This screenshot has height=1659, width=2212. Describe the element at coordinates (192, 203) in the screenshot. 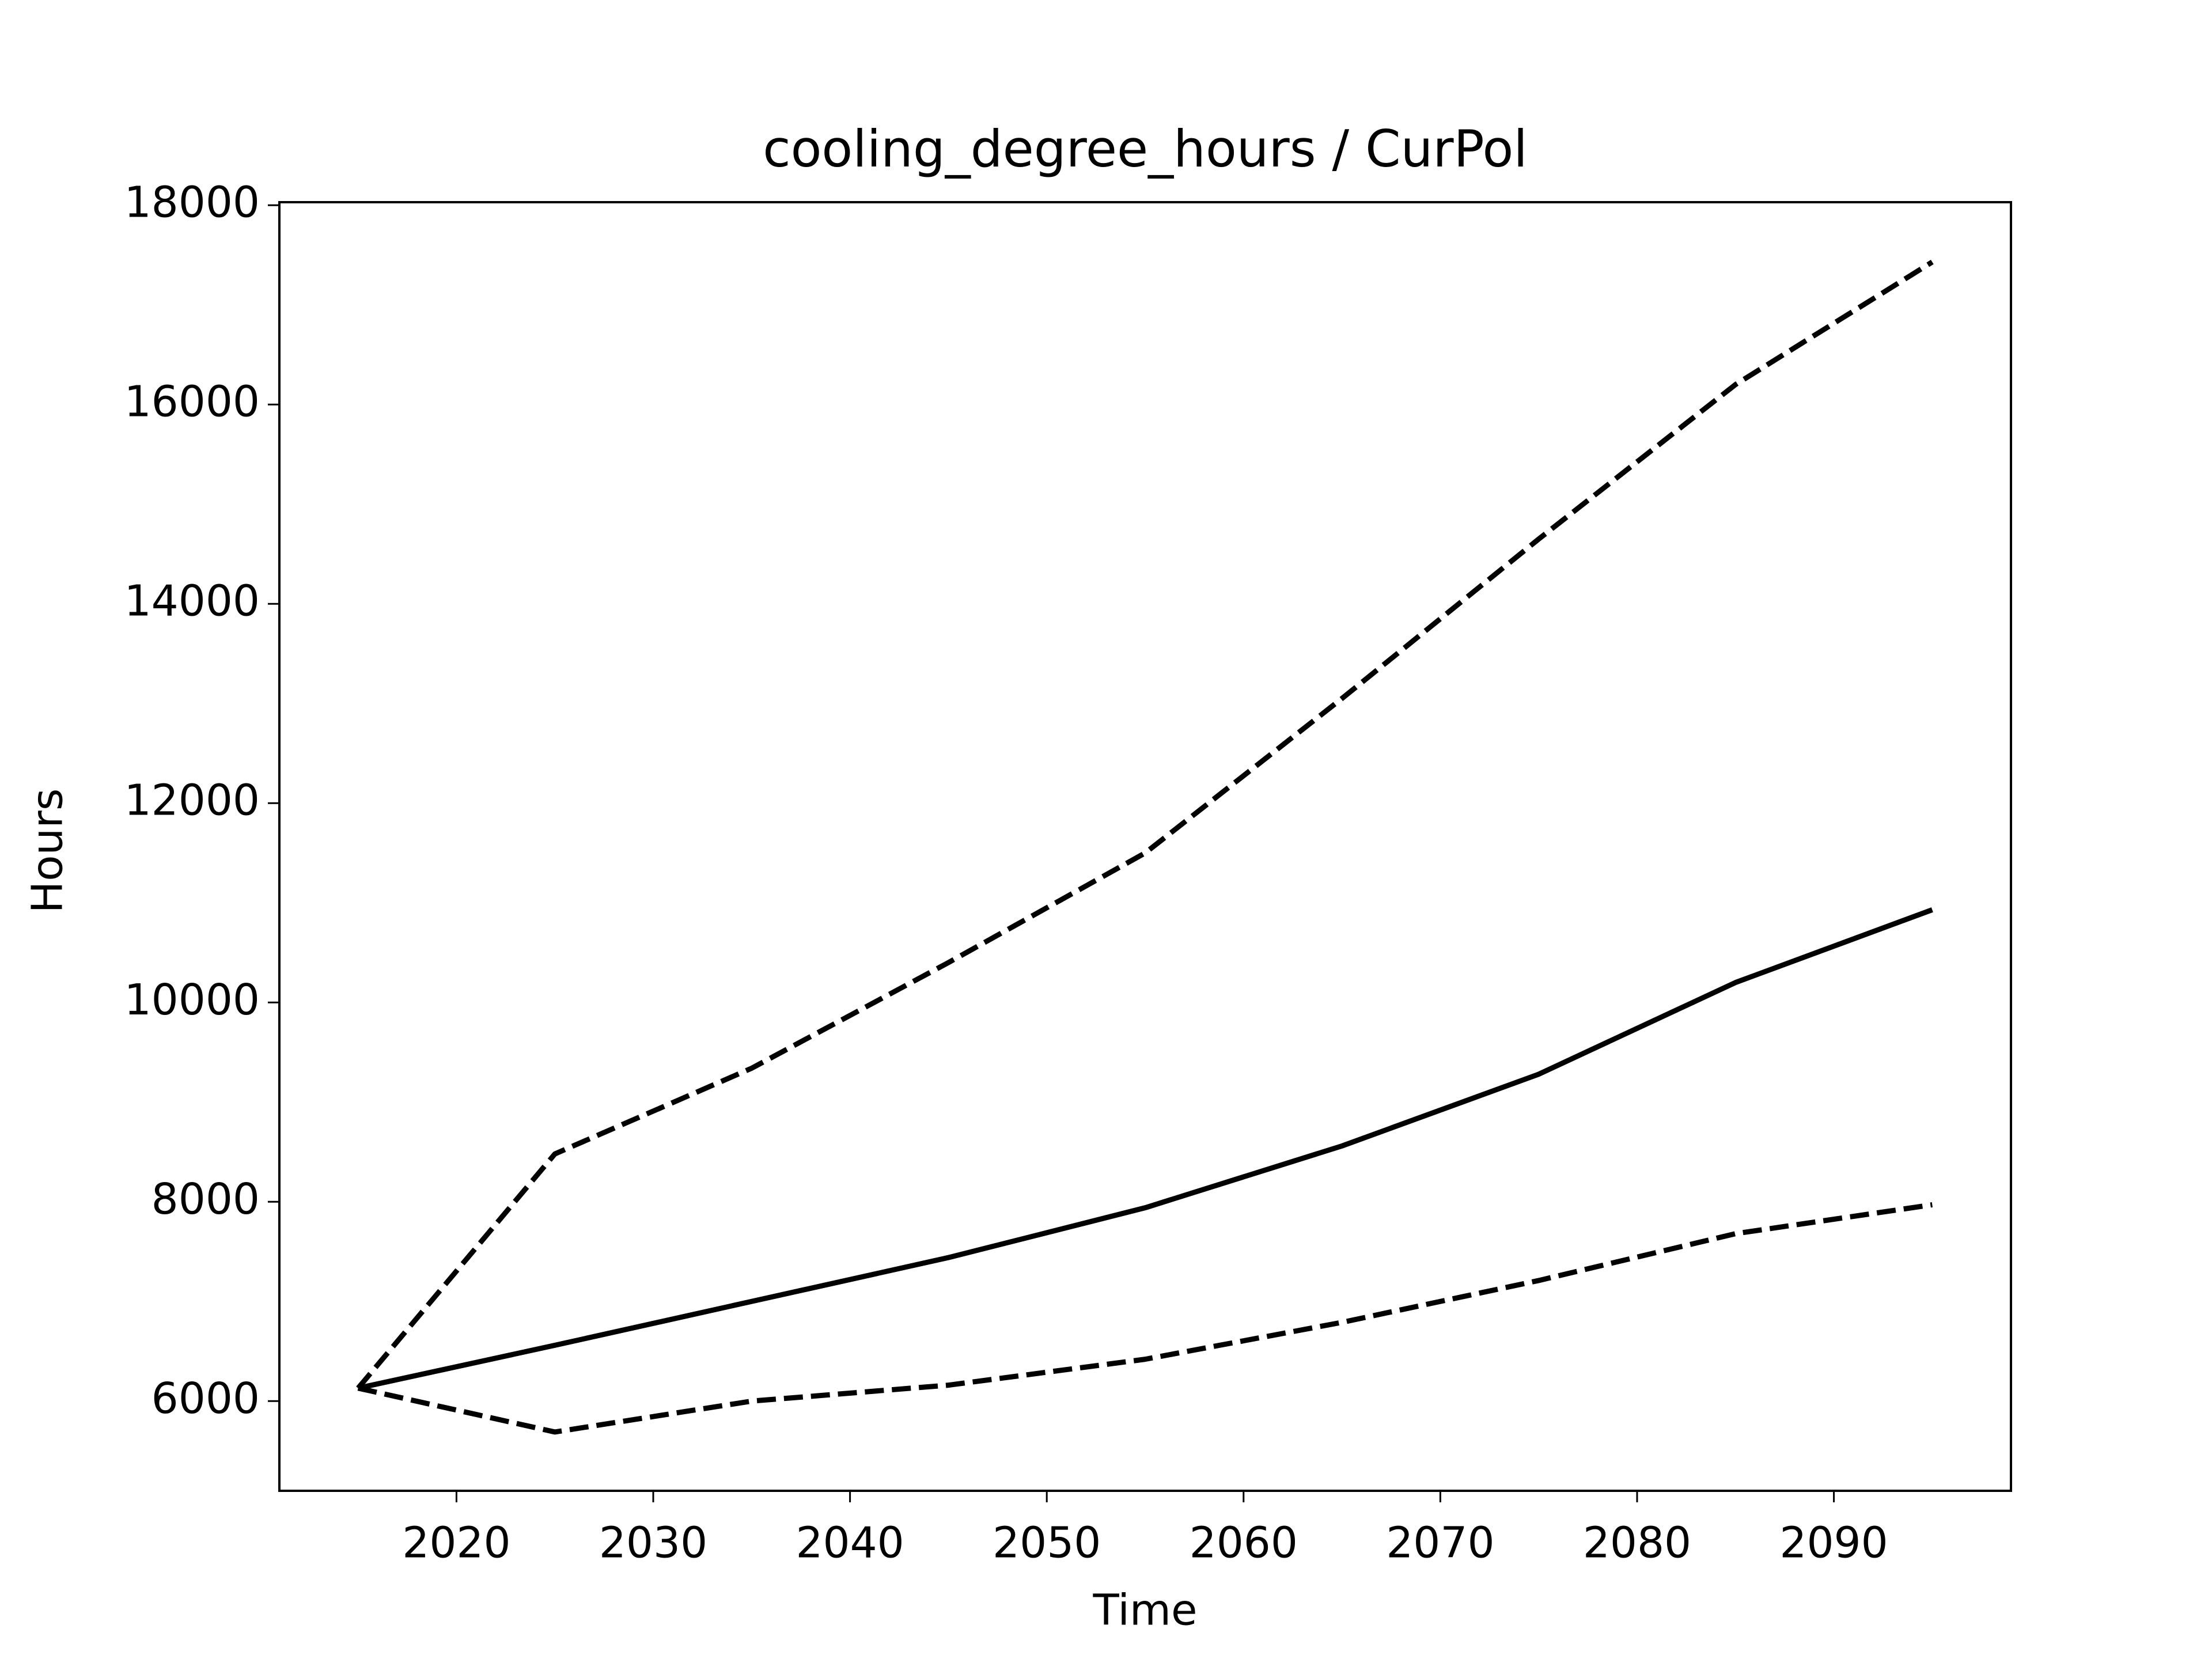

I see `y-tick-label: 18000` at that location.